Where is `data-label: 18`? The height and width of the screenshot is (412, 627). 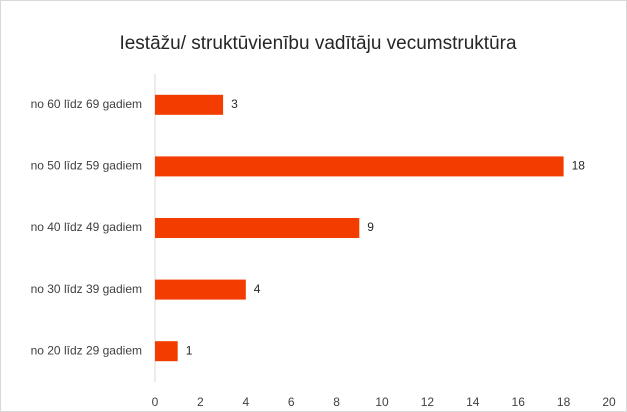 data-label: 18 is located at coordinates (579, 166).